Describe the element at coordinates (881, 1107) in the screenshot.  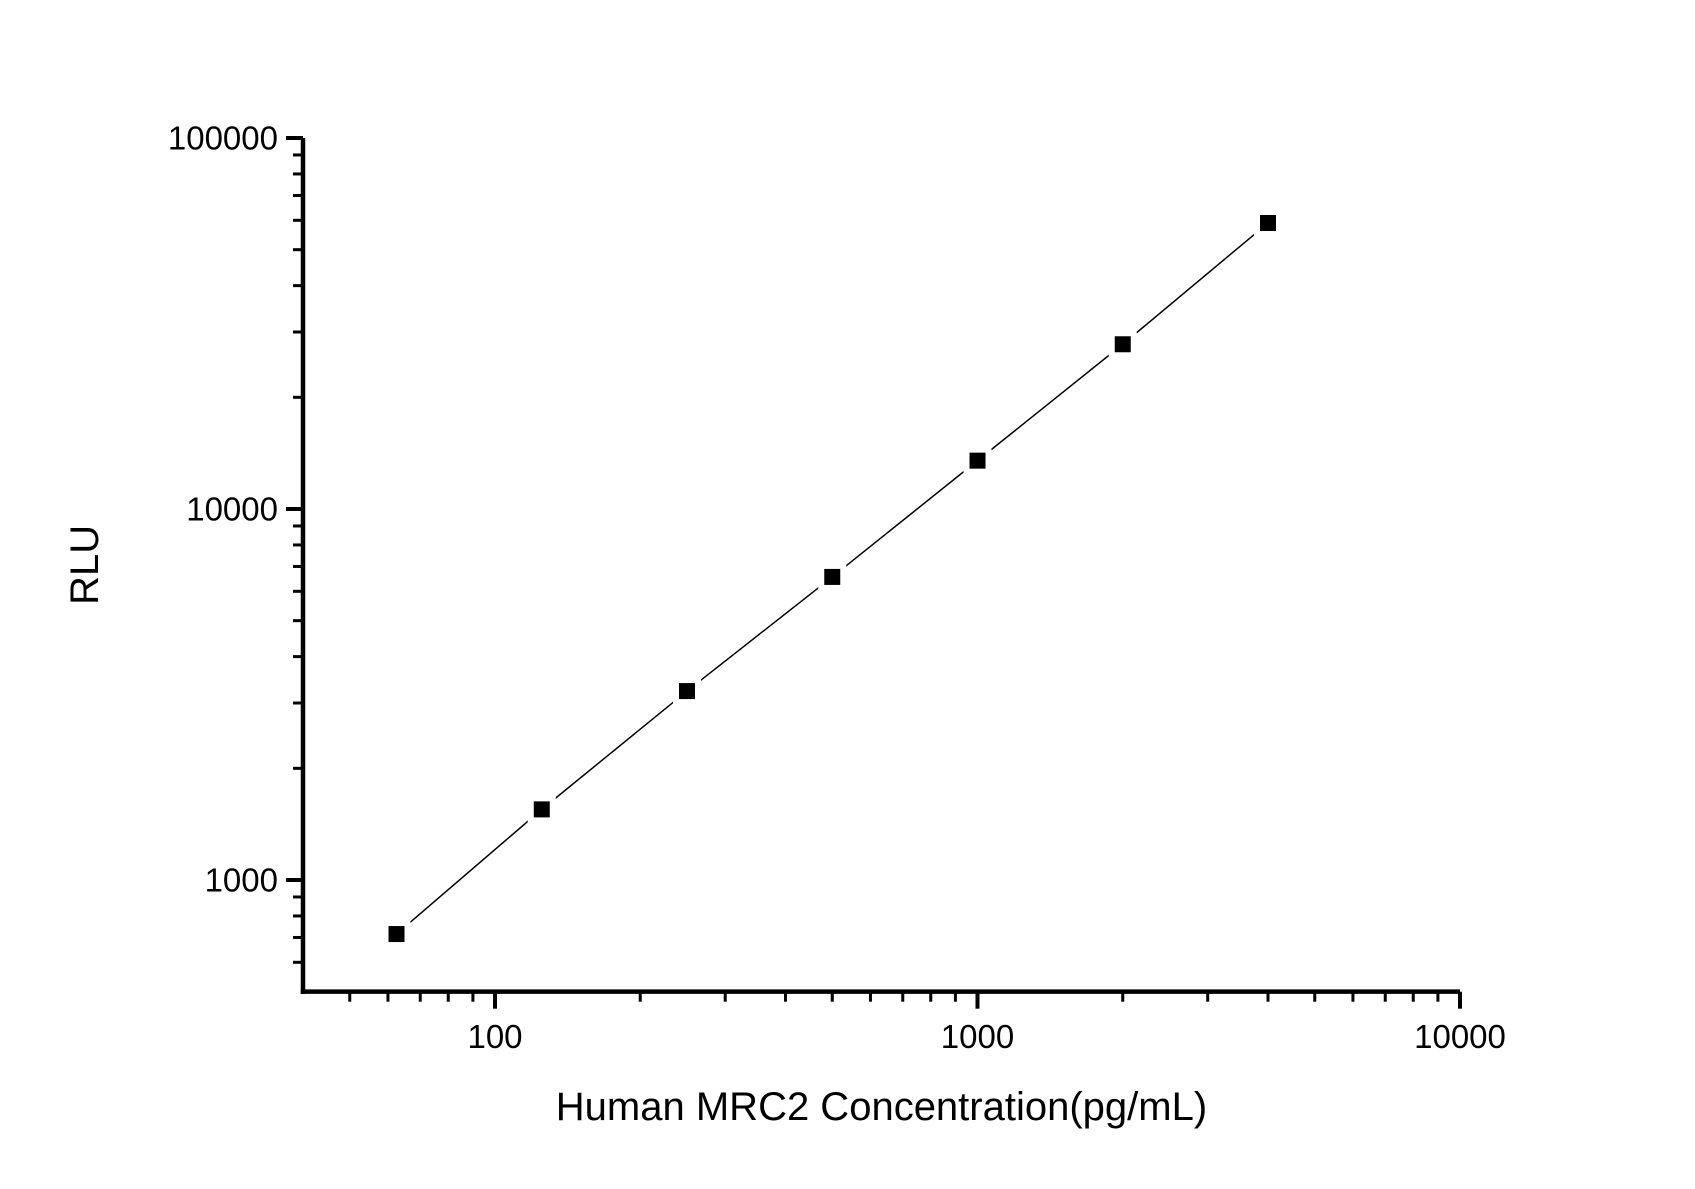
I see `x-axis-title: Human MRC2 Concentration(pg/mL)` at that location.